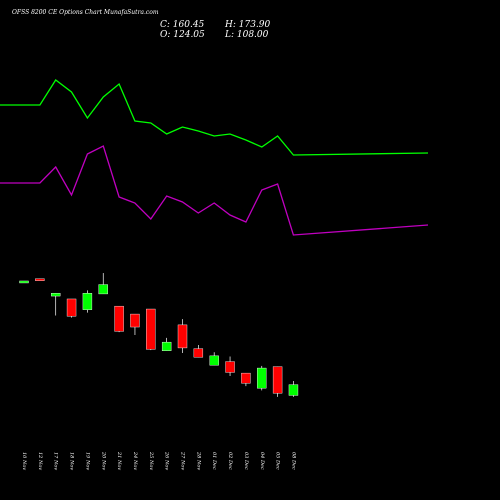 This screenshot has height=500, width=500. Describe the element at coordinates (182, 35) in the screenshot. I see `open-value: O: 124.05` at that location.